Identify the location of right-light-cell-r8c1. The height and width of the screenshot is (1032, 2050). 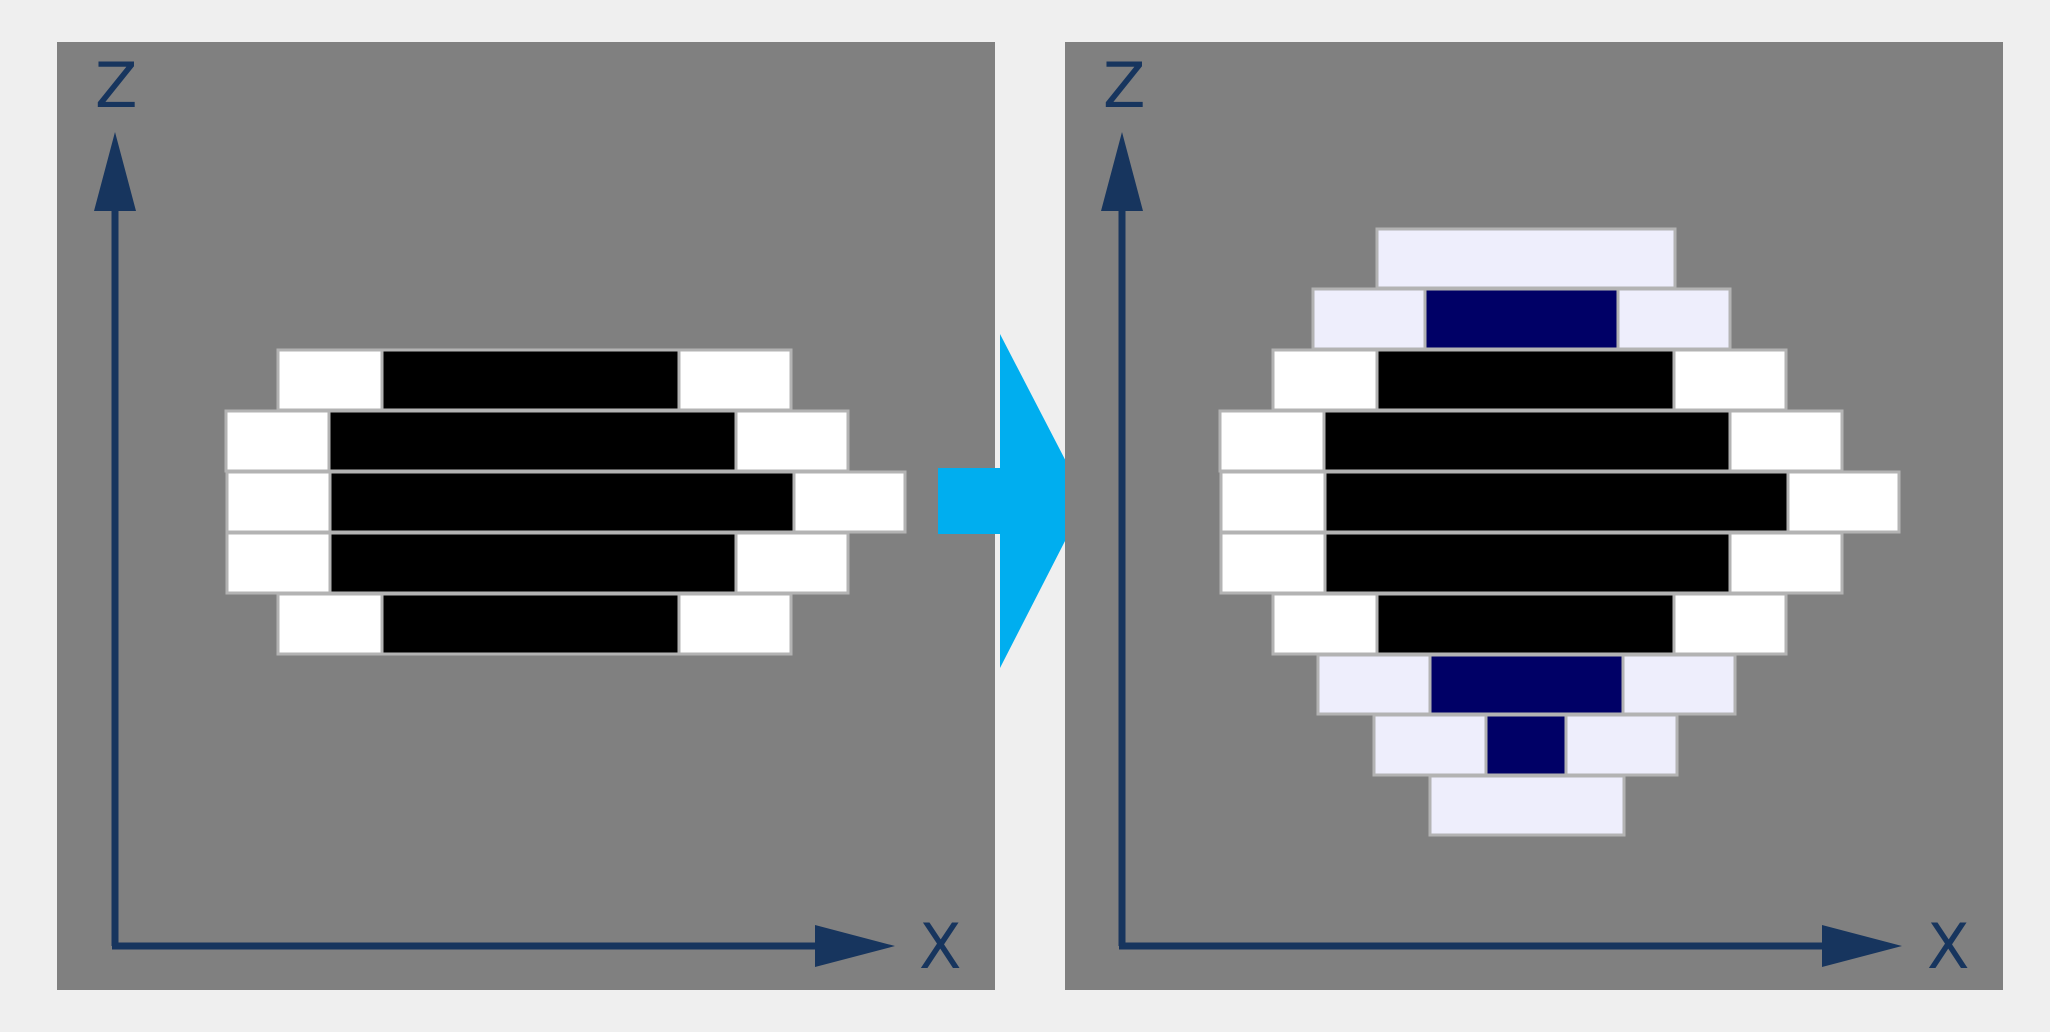
(1374, 684).